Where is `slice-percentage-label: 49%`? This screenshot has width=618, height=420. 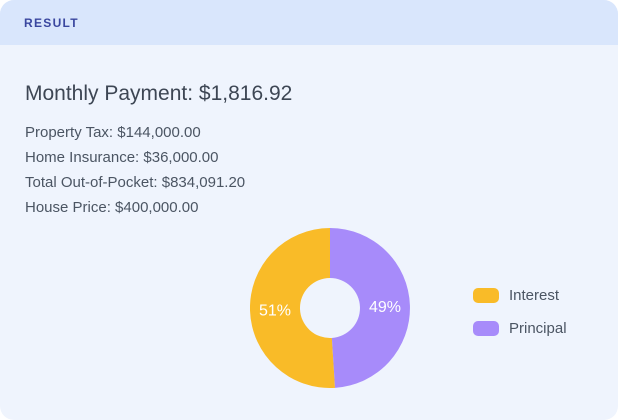
slice-percentage-label: 49% is located at coordinates (385, 307).